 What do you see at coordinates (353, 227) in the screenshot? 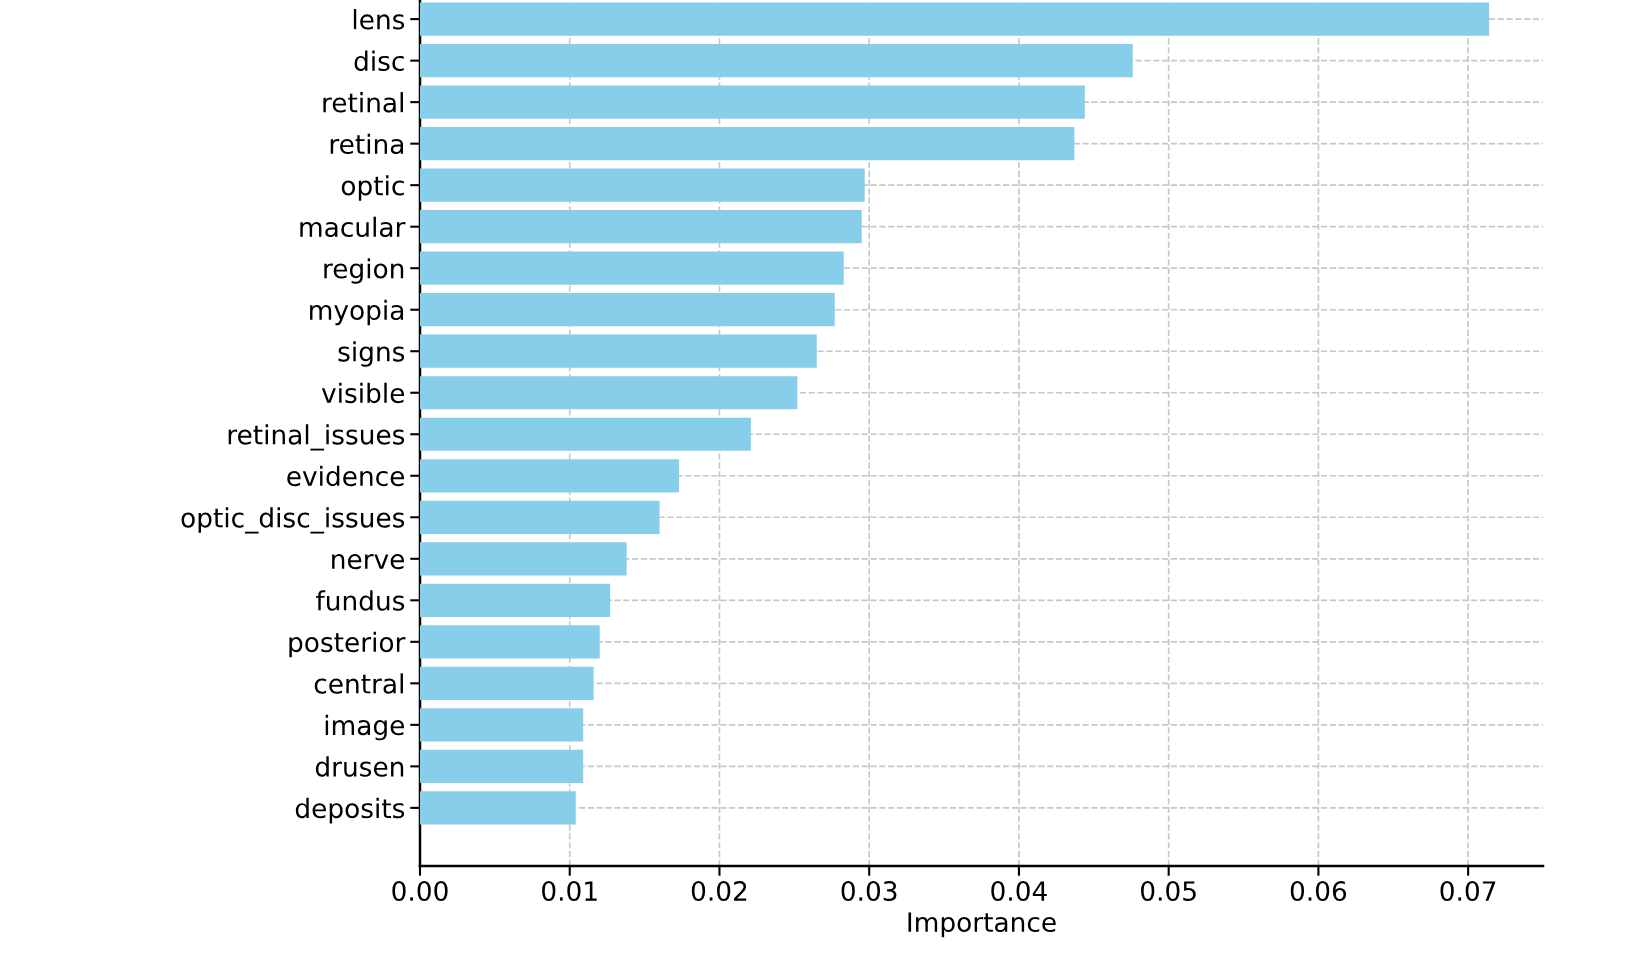
I see `y-tick-label: macular` at bounding box center [353, 227].